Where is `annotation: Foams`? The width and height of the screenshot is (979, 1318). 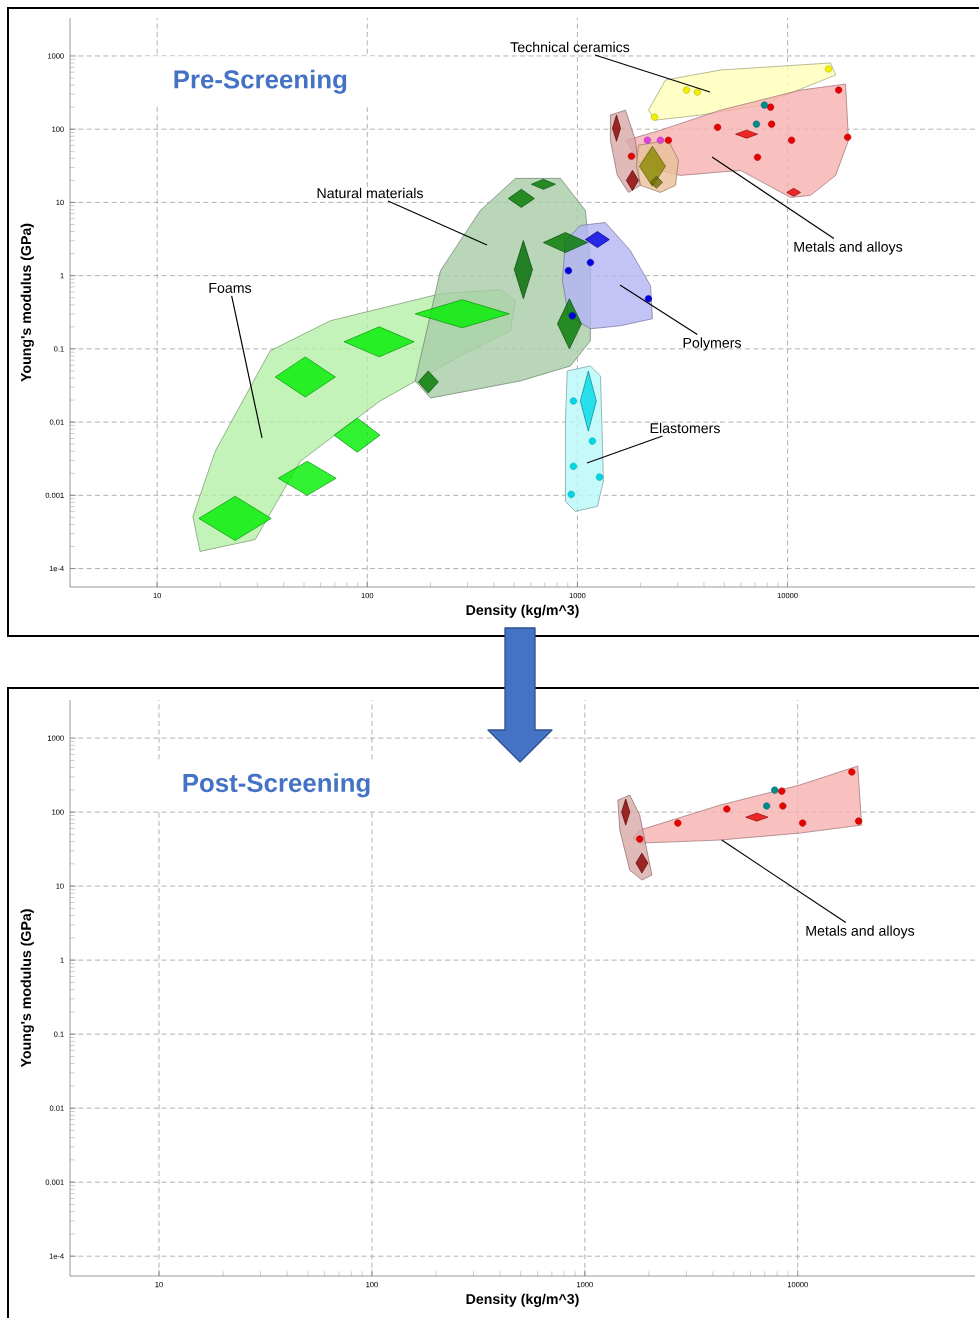 annotation: Foams is located at coordinates (230, 288).